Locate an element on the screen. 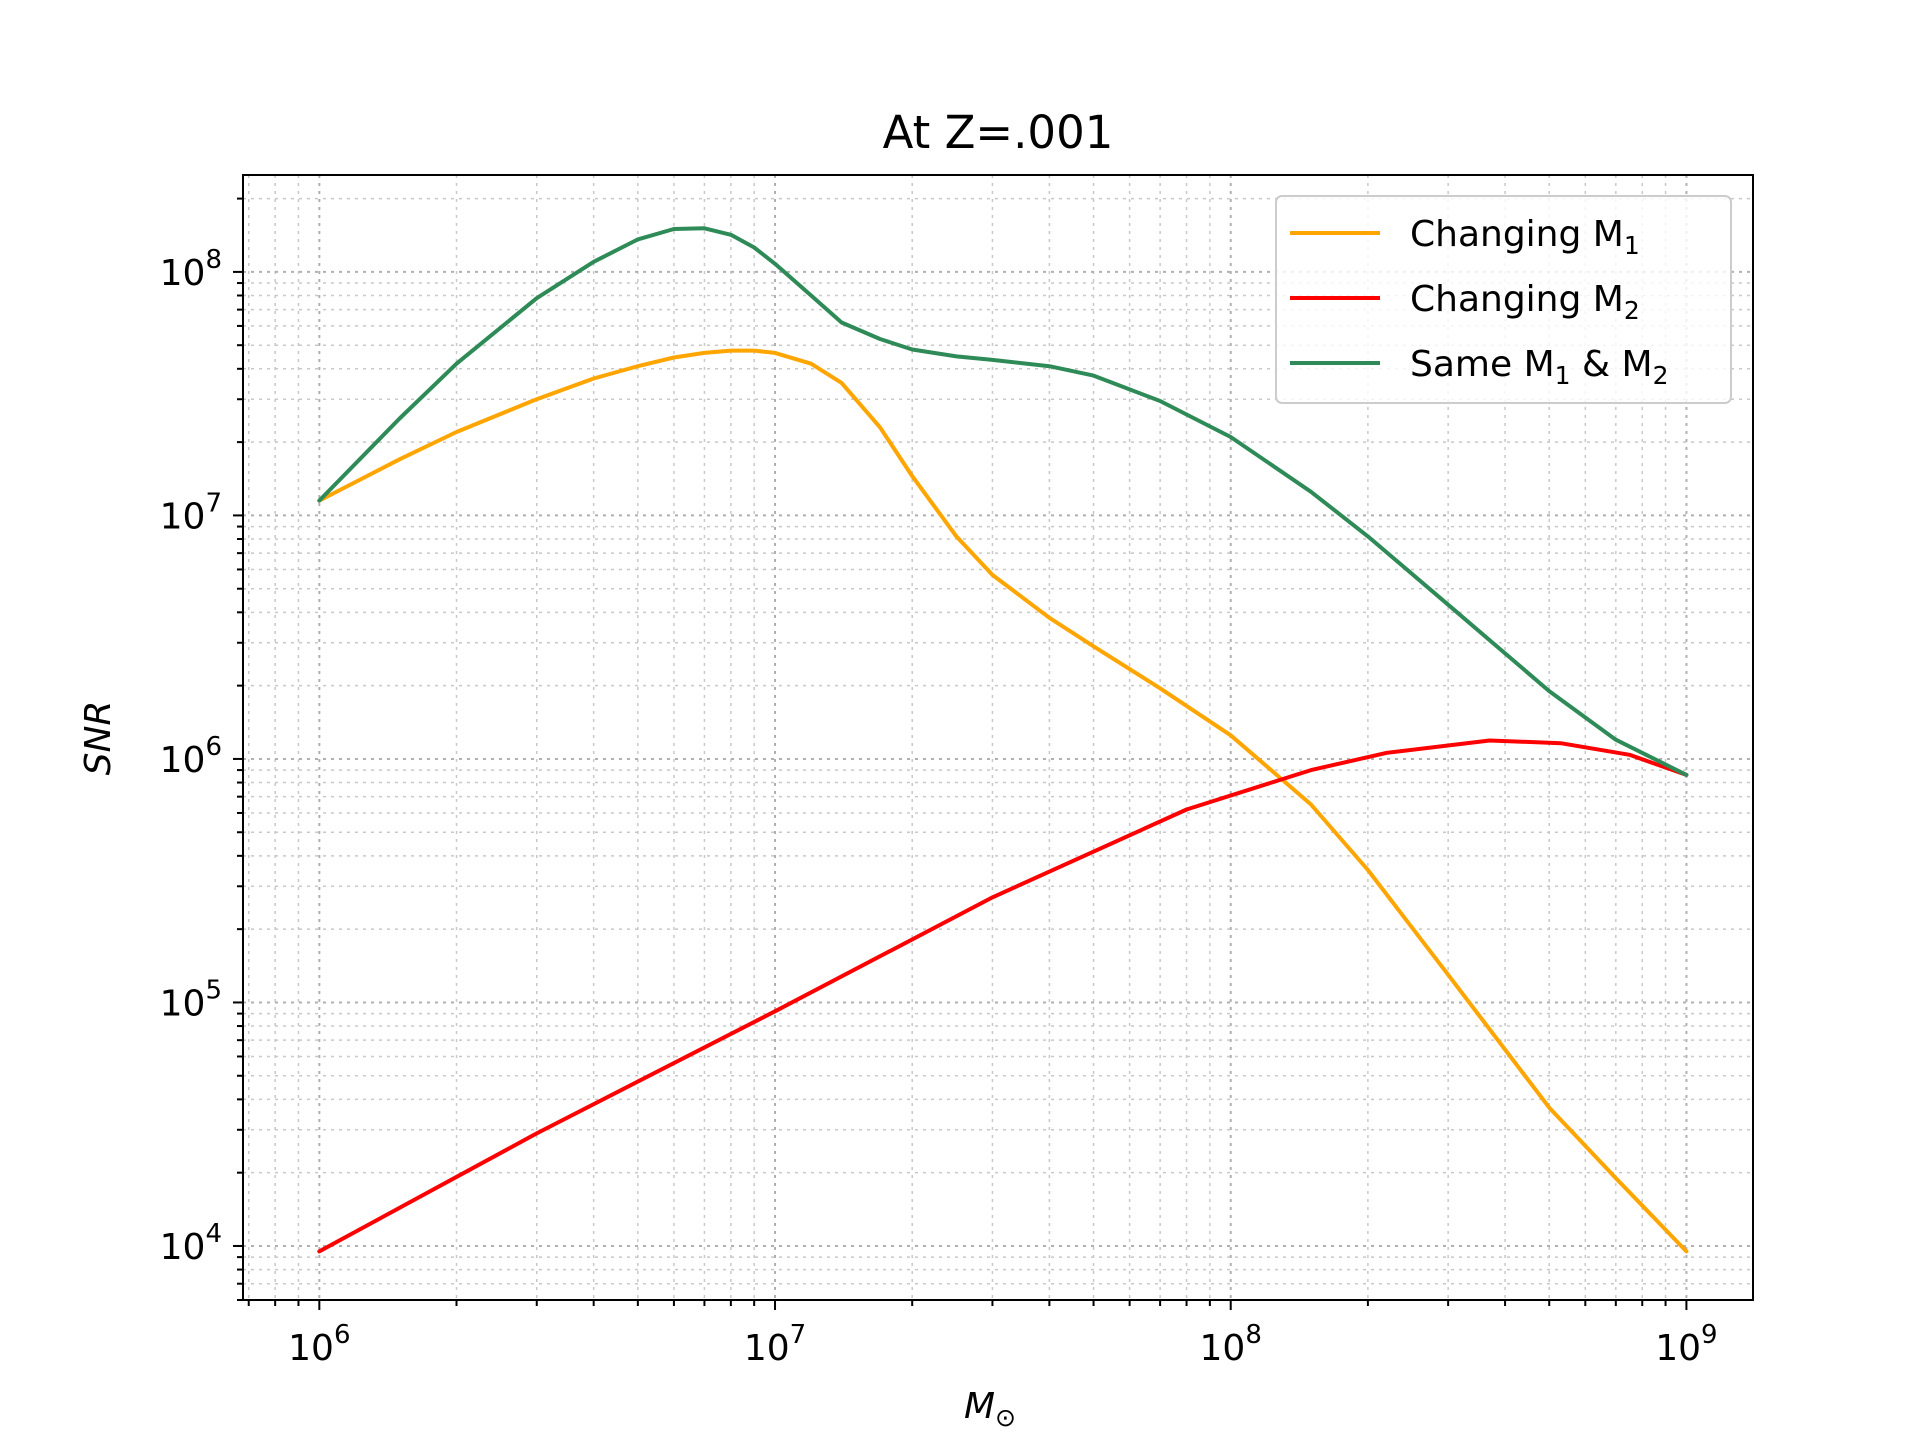  y-tick-label: 10⁶ is located at coordinates (191, 756).